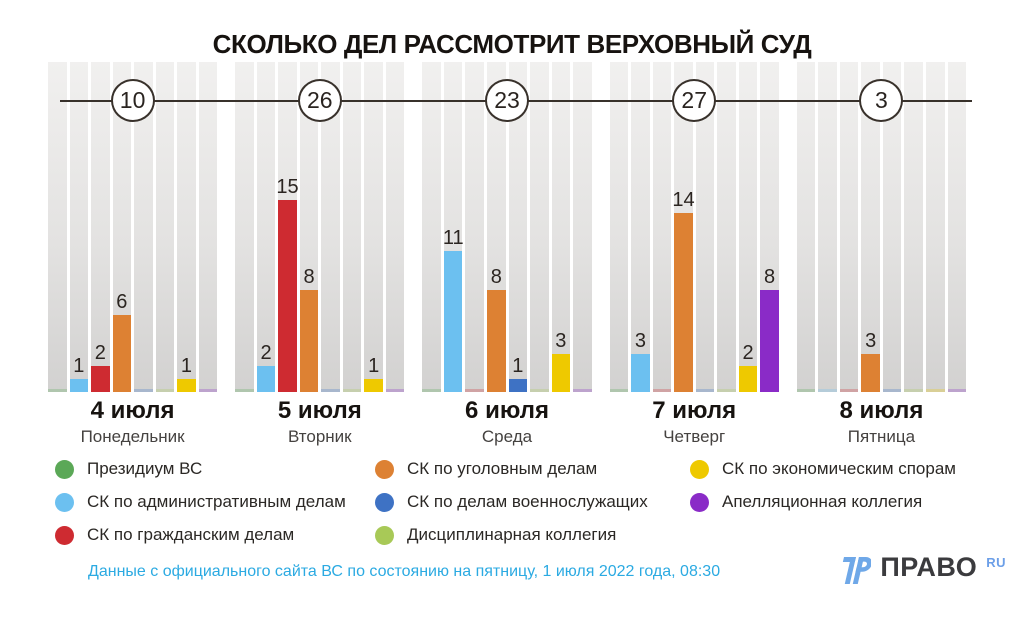 The width and height of the screenshot is (1024, 617). I want to click on legend-label: Дисциплинарная коллегия, so click(512, 534).